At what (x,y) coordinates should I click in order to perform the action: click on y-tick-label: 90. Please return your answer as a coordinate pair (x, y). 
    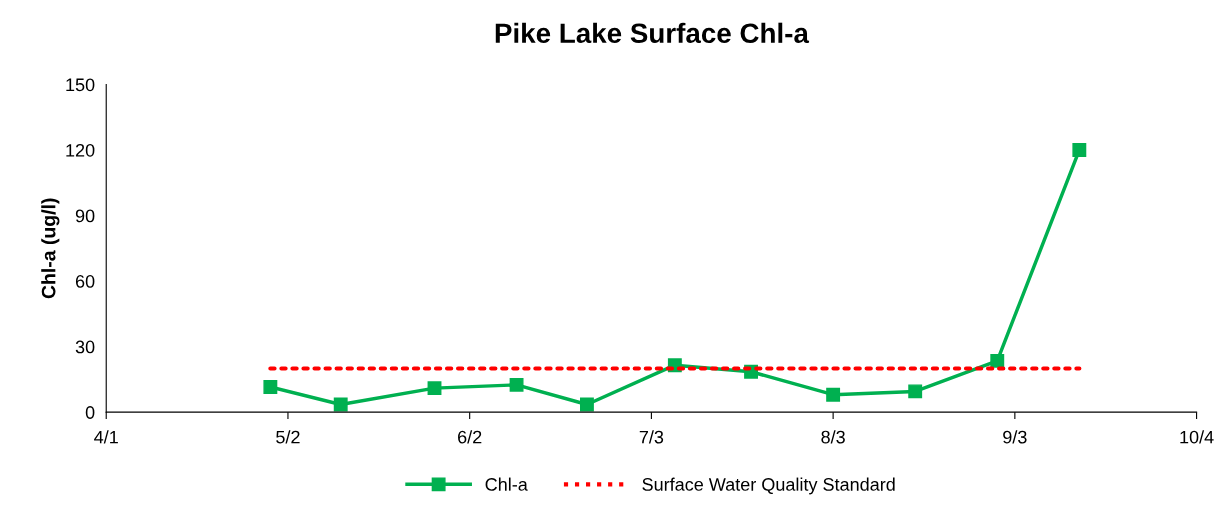
    Looking at the image, I should click on (85, 216).